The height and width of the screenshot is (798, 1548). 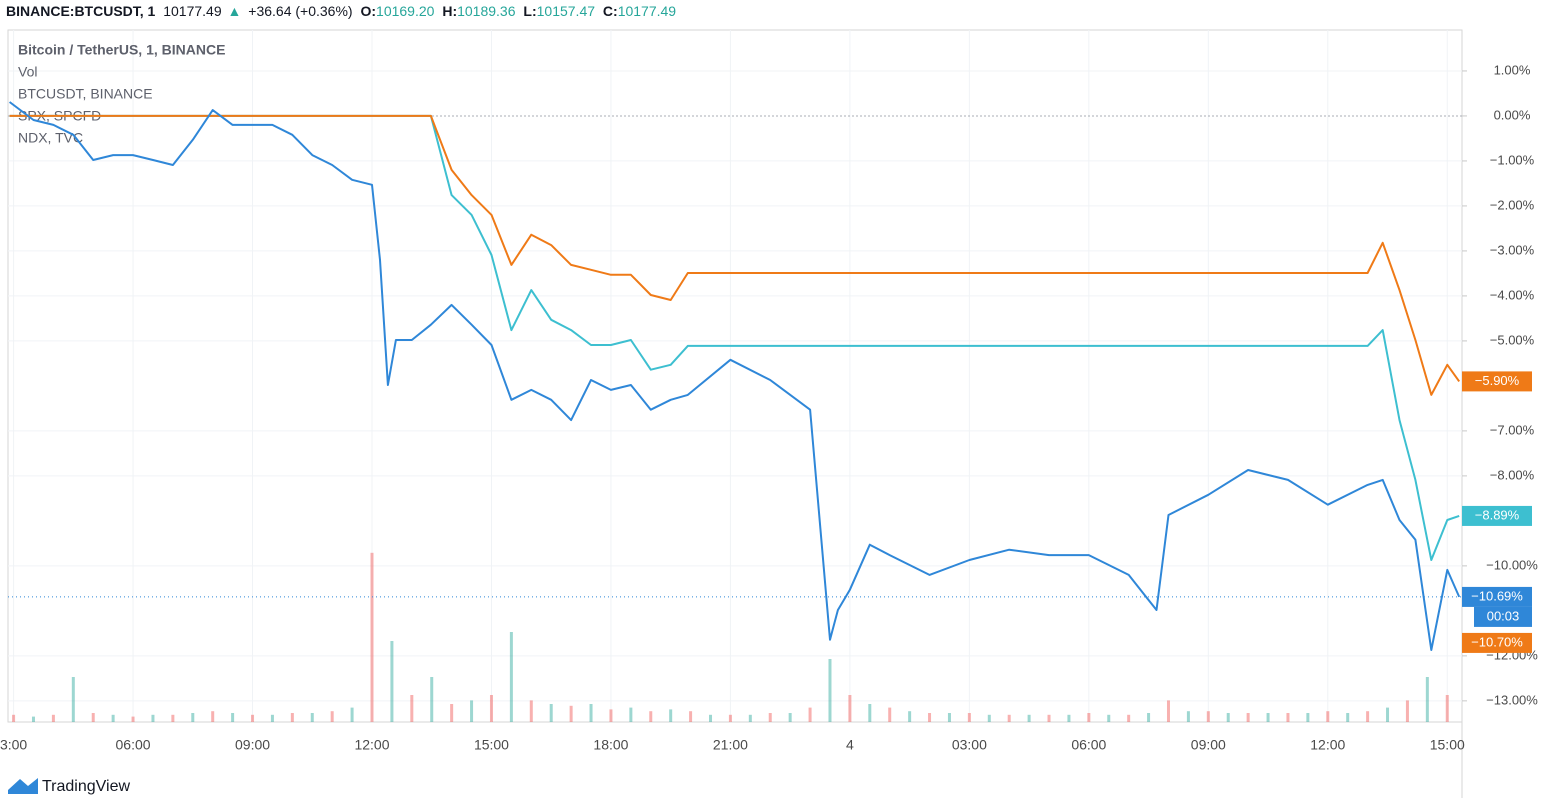 What do you see at coordinates (1512, 249) in the screenshot?
I see `y-tick-label: −3.00%` at bounding box center [1512, 249].